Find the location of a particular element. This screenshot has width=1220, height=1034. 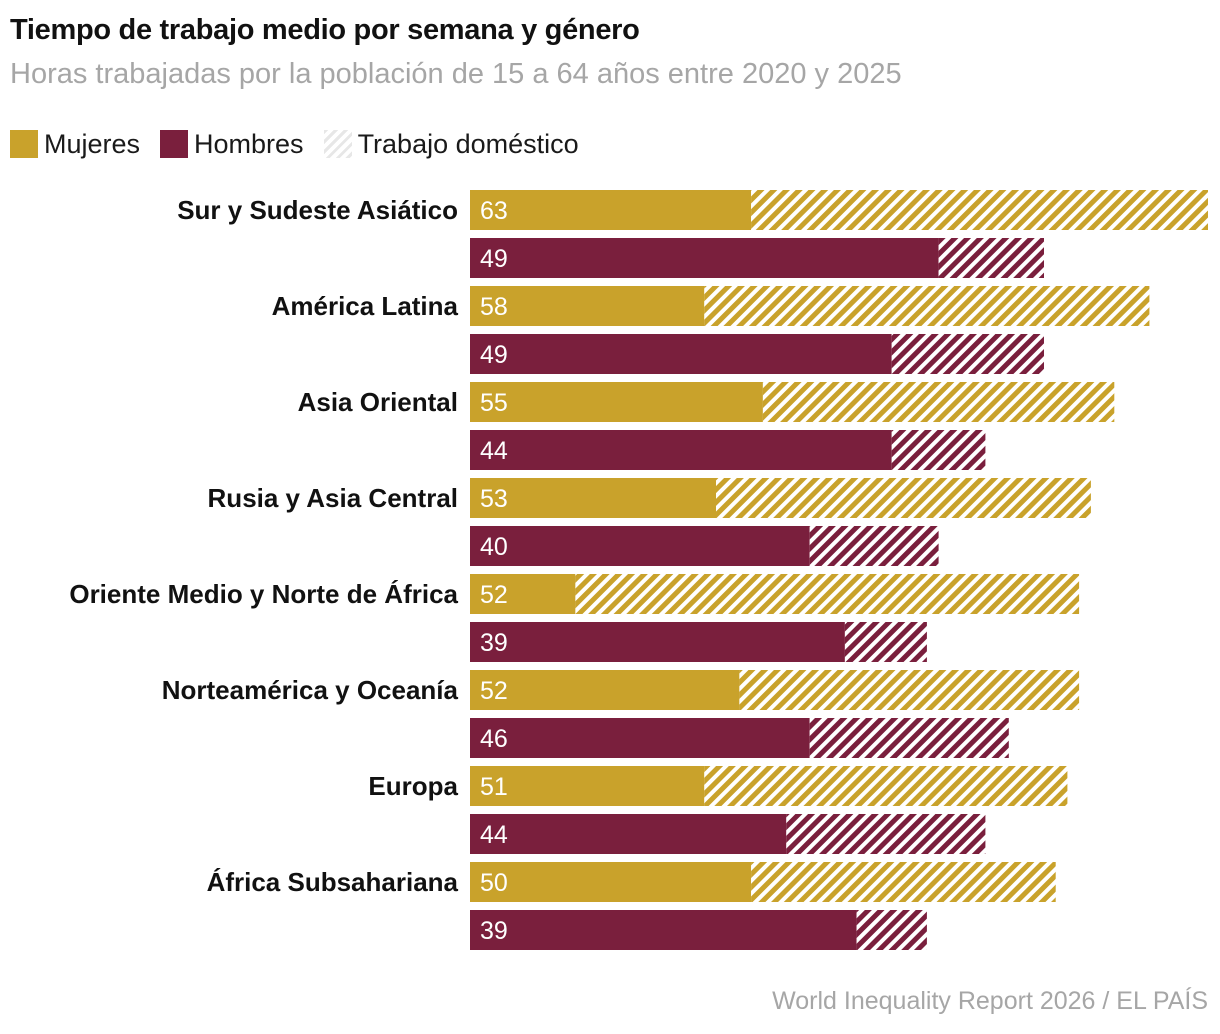

legend-label-trabajo-domestico: Trabajo doméstico is located at coordinates (468, 143).